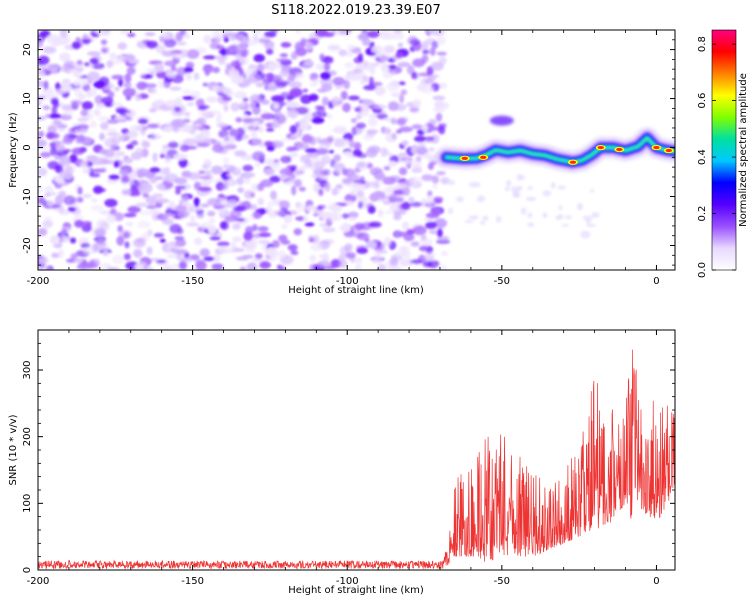  I want to click on signal-blob, so click(501, 120).